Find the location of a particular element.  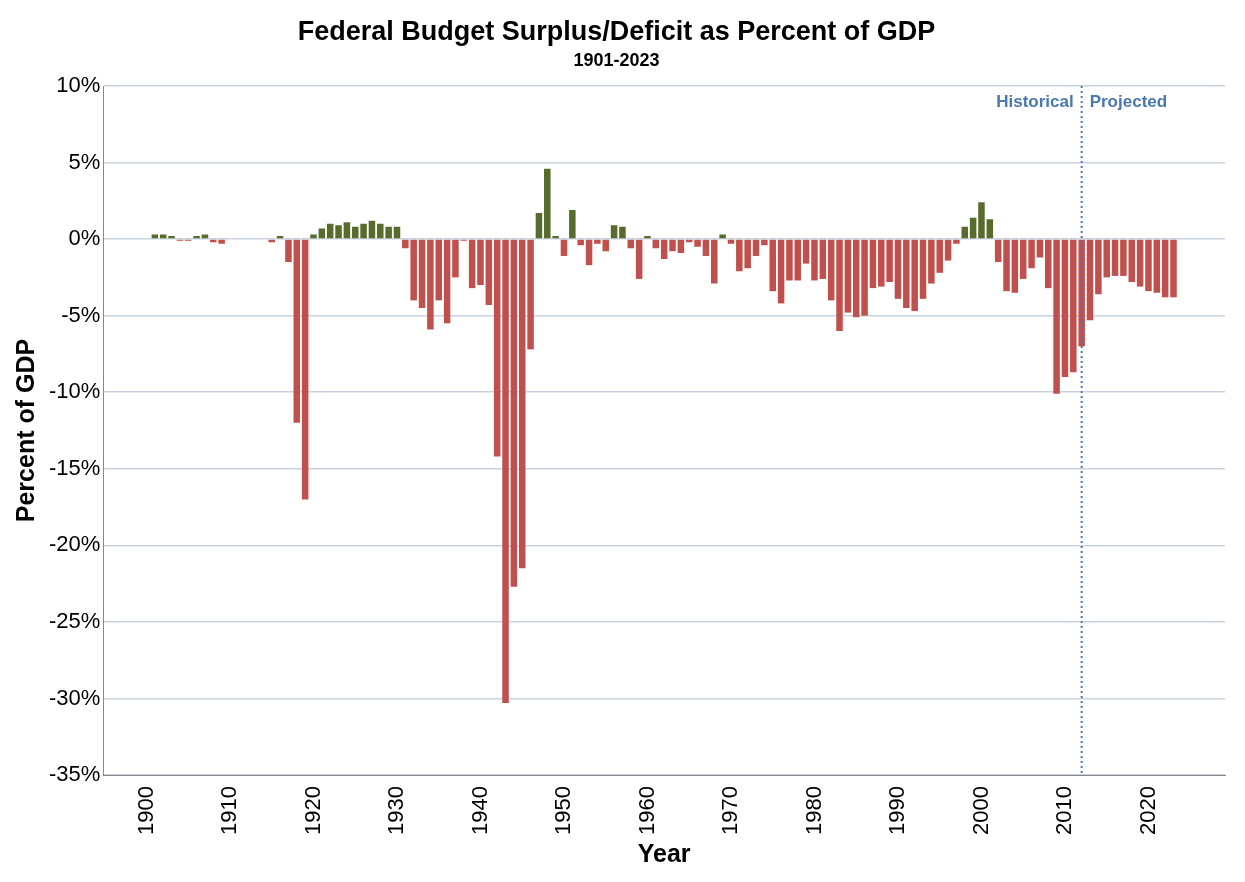

x-tick-label: 1990 is located at coordinates (897, 811).